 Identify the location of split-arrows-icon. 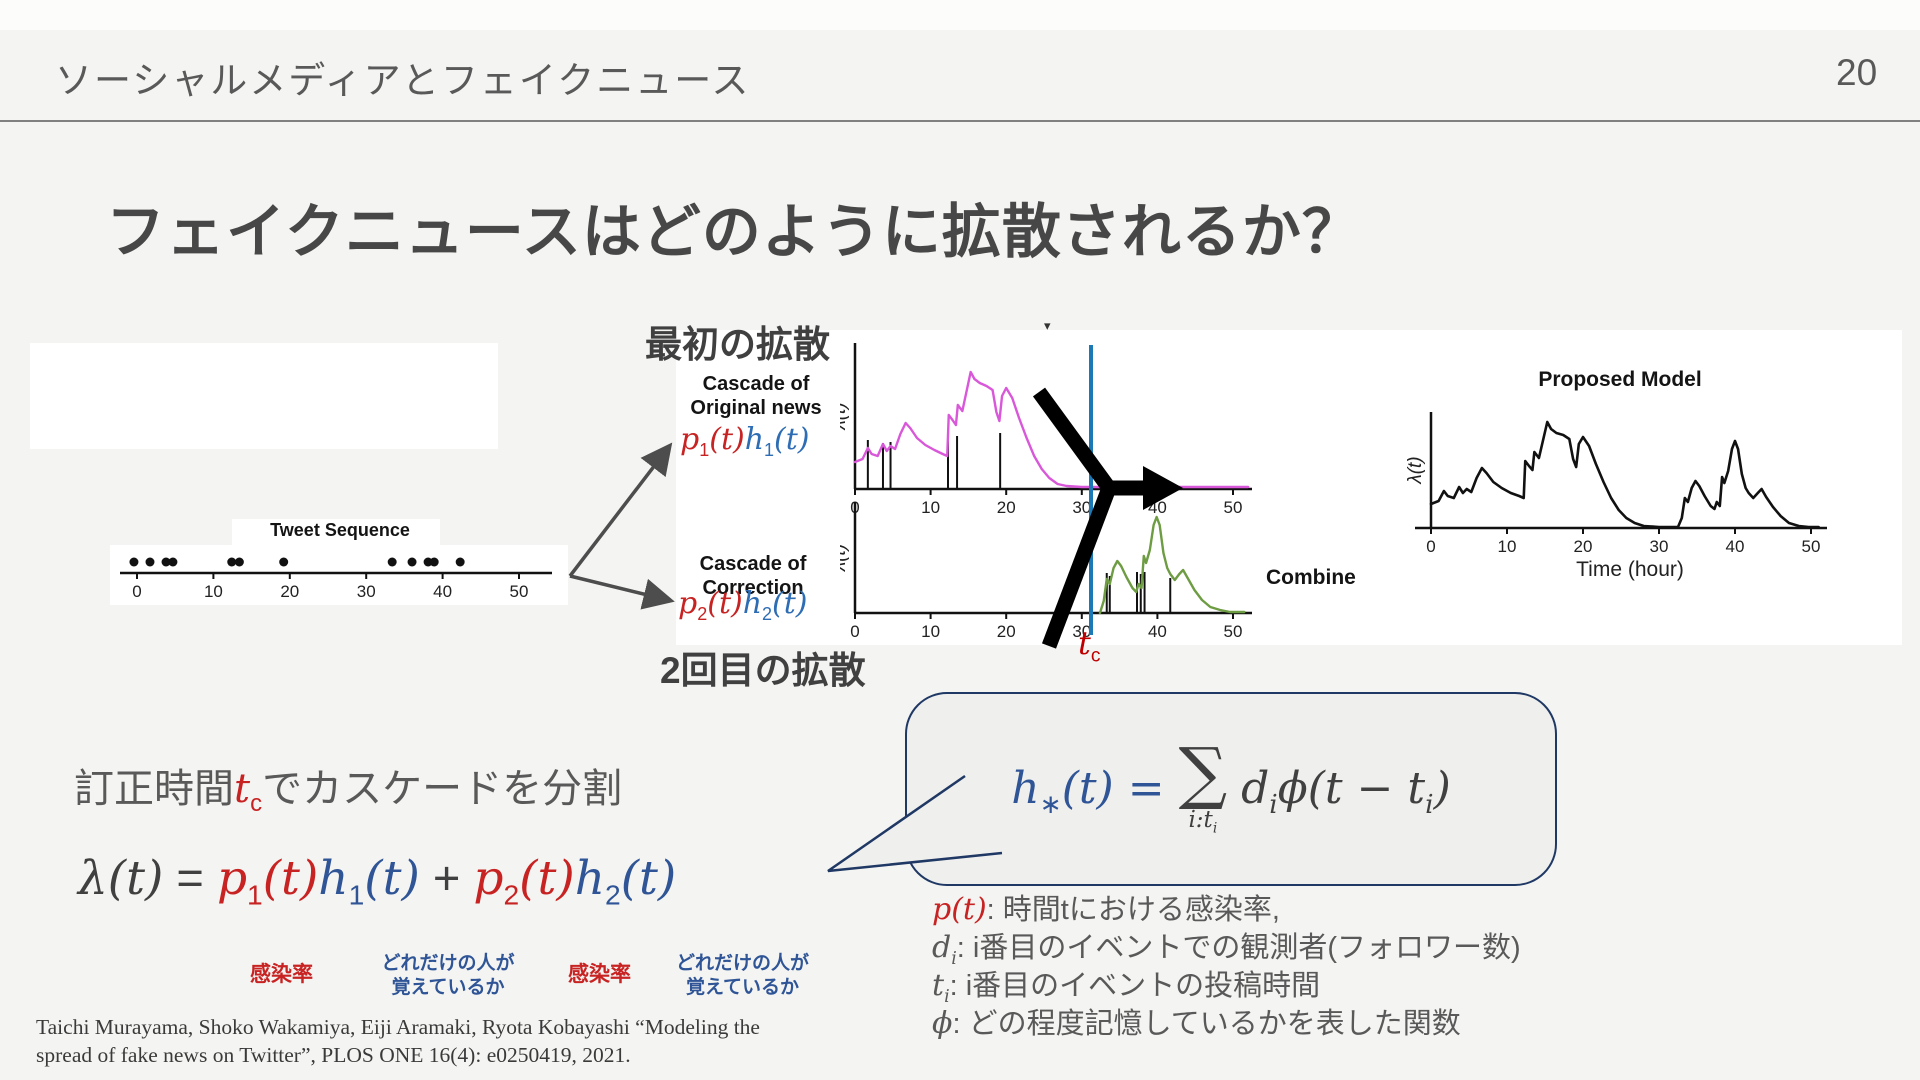
(621, 526).